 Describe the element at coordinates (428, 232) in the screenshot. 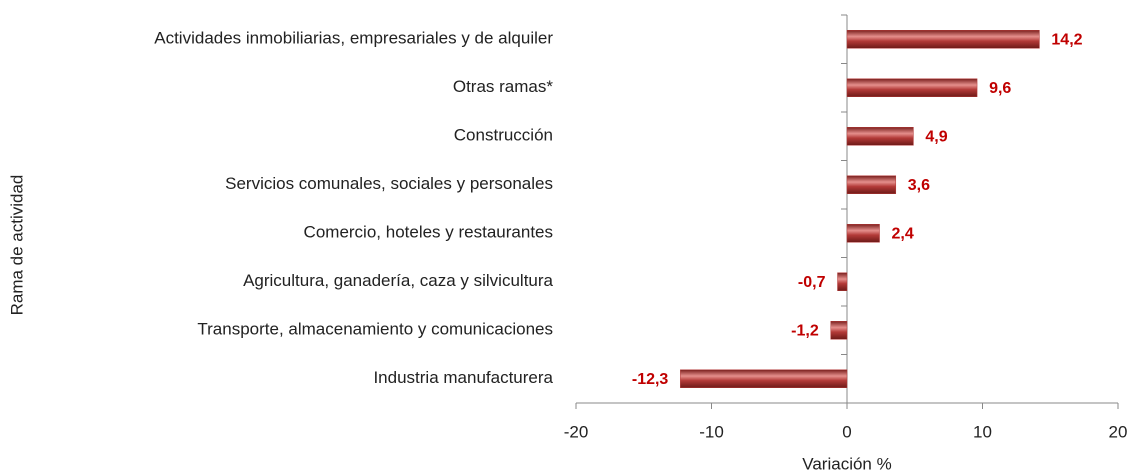

I see `y-tick-label: Comercio, hoteles y restaurantes` at that location.